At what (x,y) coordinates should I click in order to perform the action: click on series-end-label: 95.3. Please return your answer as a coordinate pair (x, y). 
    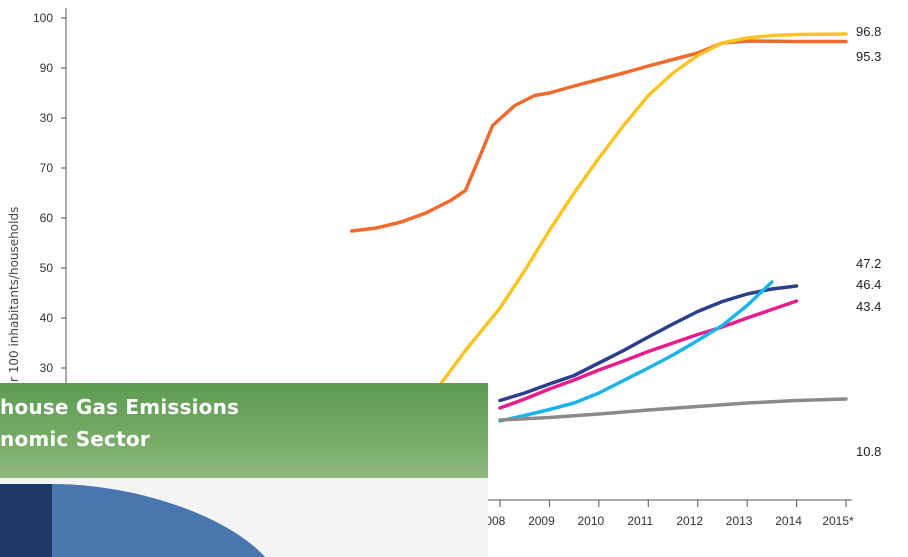
    Looking at the image, I should click on (868, 56).